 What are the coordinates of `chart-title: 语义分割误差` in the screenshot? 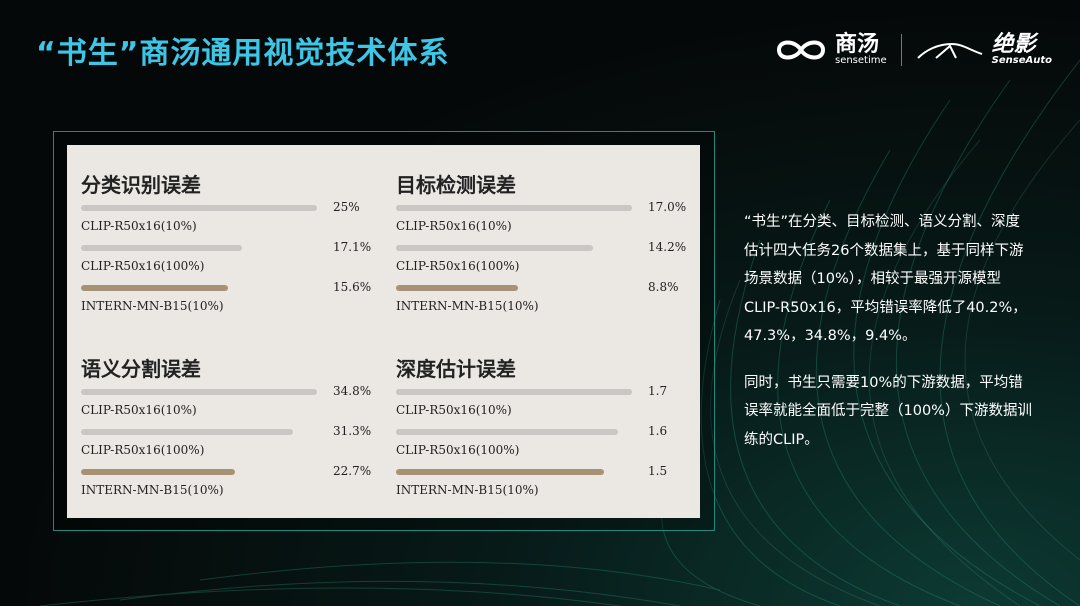 It's located at (141, 369).